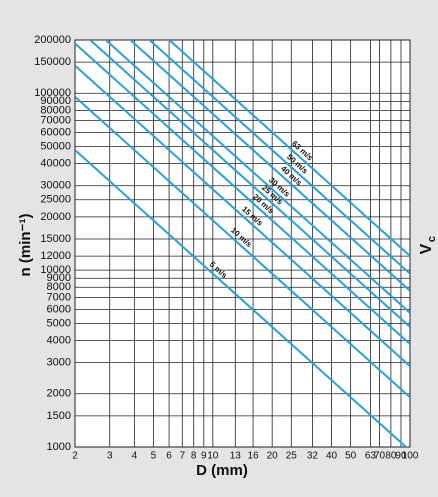 Image resolution: width=438 pixels, height=497 pixels. What do you see at coordinates (182, 456) in the screenshot?
I see `x-tick-label: 7` at bounding box center [182, 456].